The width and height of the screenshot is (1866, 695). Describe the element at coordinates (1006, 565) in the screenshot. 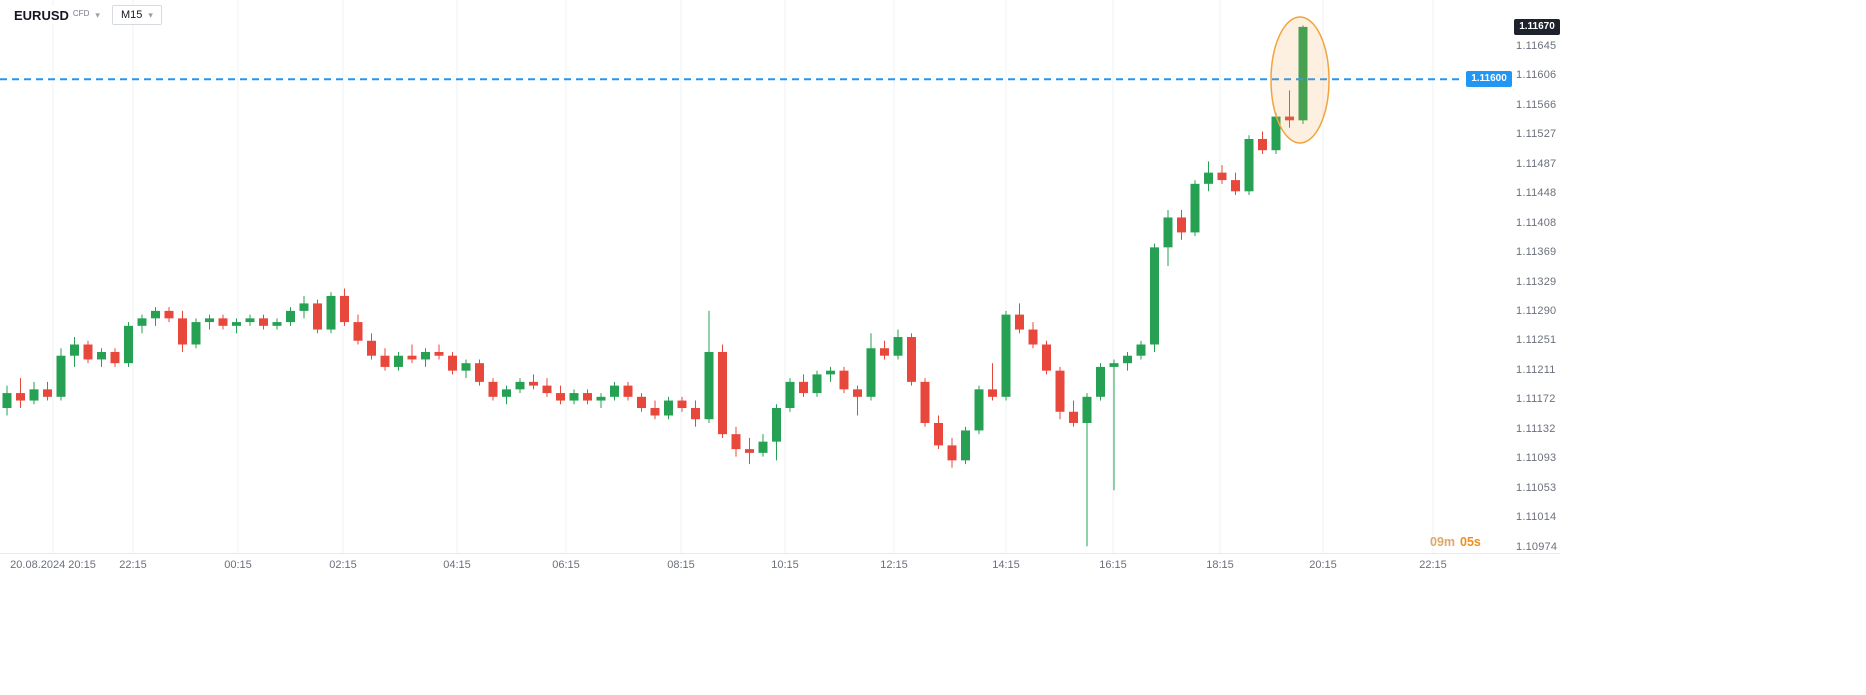

I see `time-axis-label: 14:15` at that location.